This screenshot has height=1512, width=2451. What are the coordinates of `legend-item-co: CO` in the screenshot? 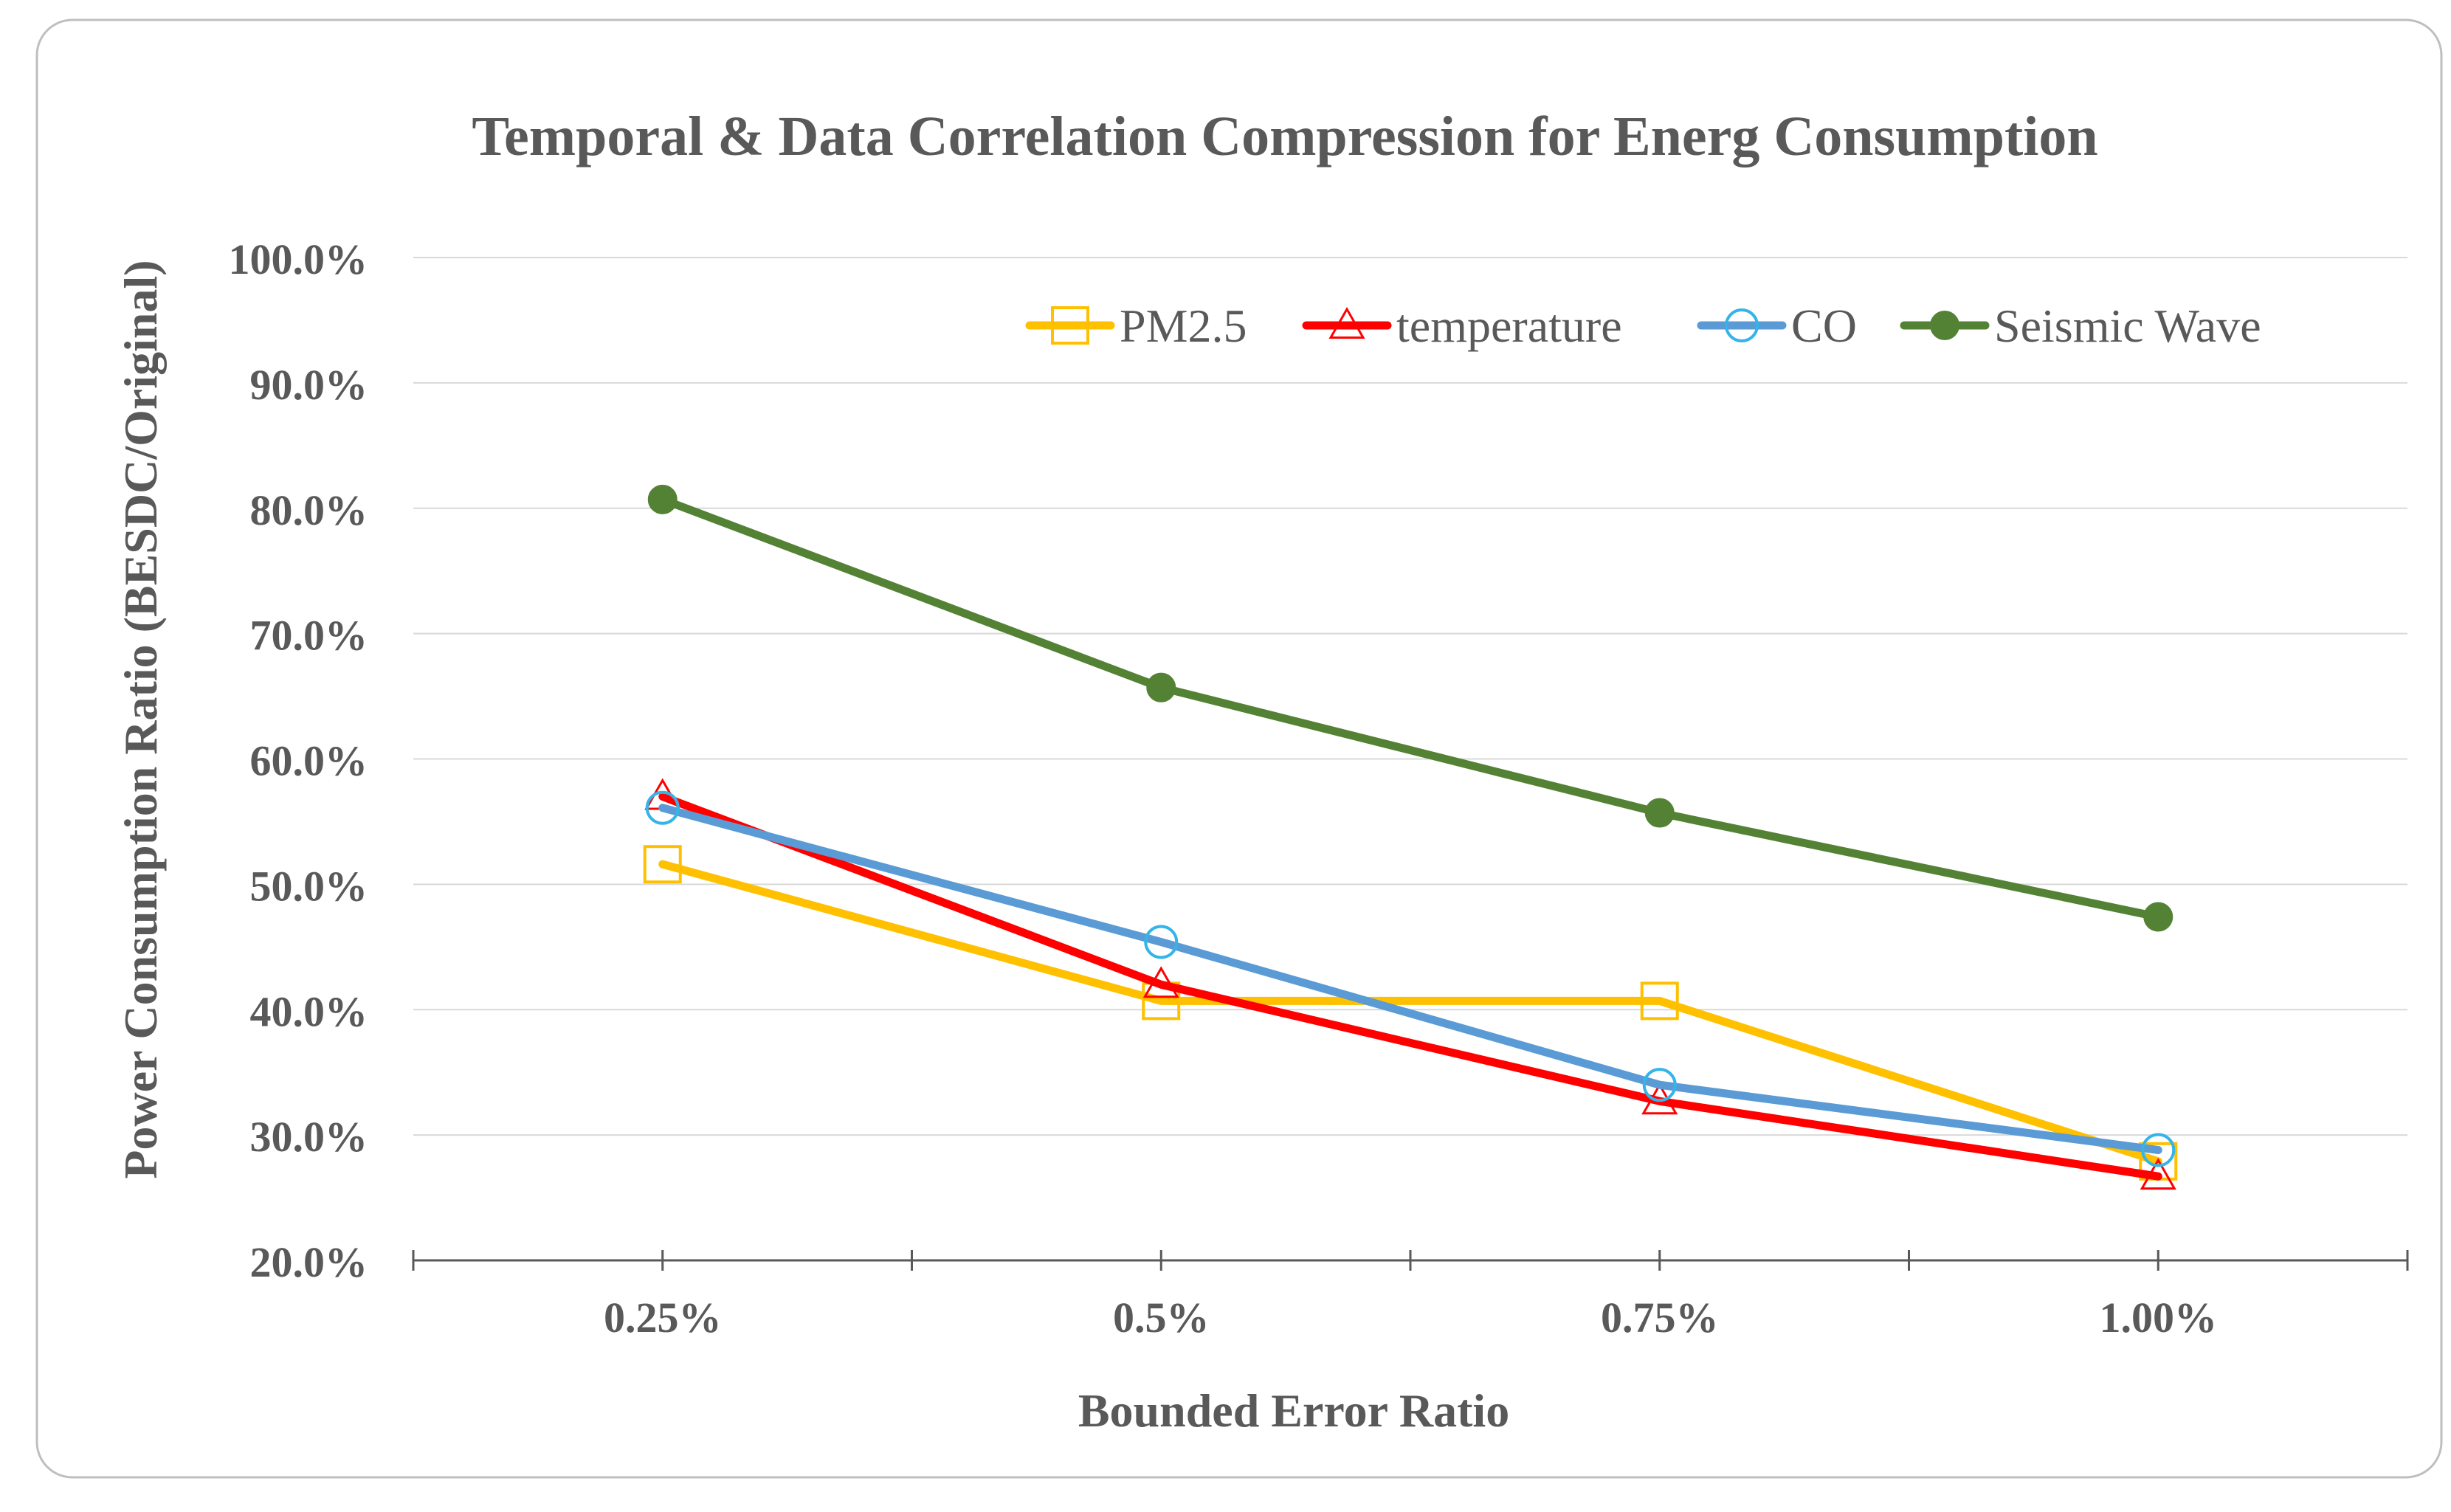 It's located at (1777, 326).